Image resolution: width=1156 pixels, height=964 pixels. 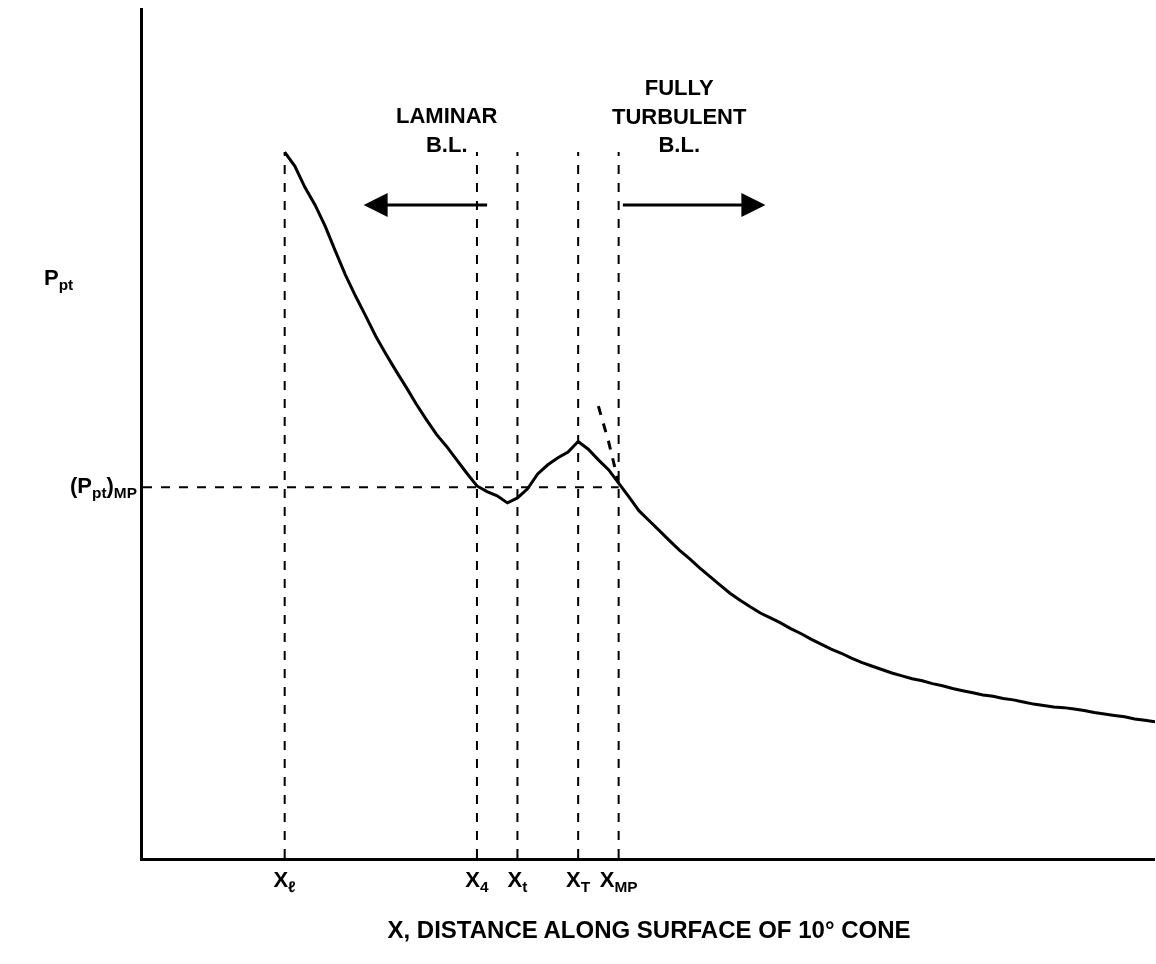 I want to click on ref-line-label: (P$_{pt}$)$_{MP}$, so click(x=103, y=487).